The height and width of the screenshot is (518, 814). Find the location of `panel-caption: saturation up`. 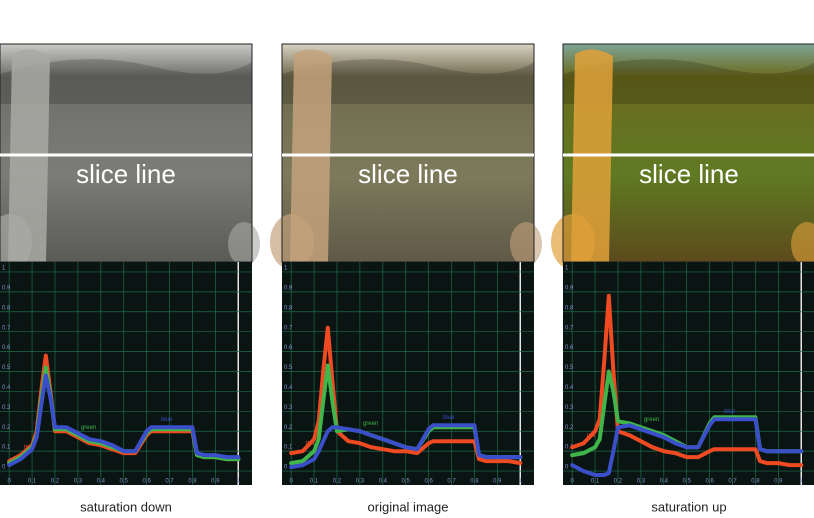

panel-caption: saturation up is located at coordinates (688, 506).